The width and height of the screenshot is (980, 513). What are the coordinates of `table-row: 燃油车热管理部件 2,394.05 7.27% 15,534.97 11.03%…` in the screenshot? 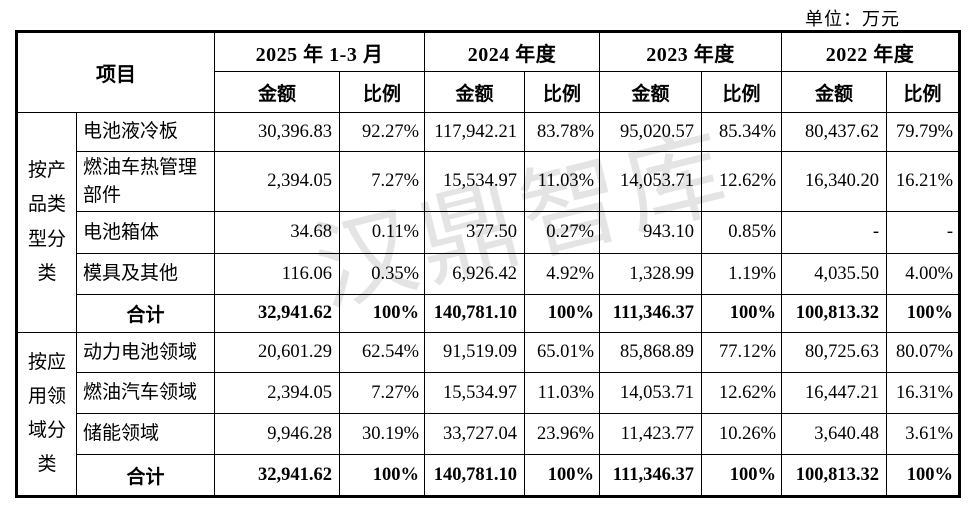 It's located at (488, 181).